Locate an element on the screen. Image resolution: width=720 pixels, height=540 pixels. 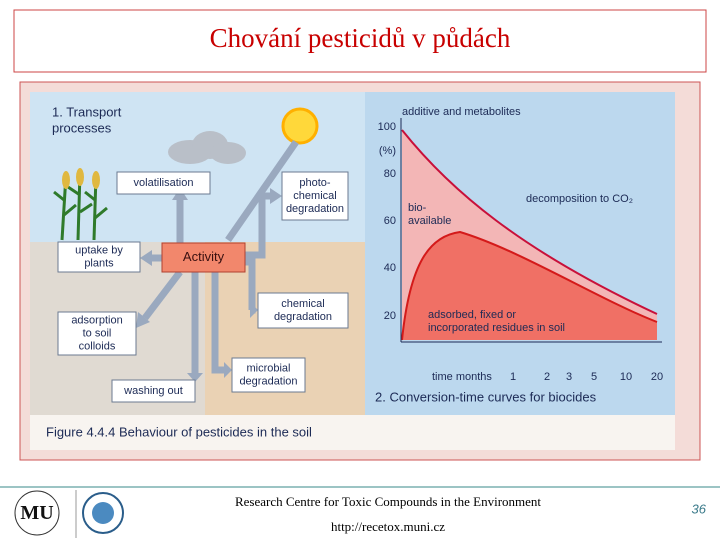
logos: MU is located at coordinates (69, 514).